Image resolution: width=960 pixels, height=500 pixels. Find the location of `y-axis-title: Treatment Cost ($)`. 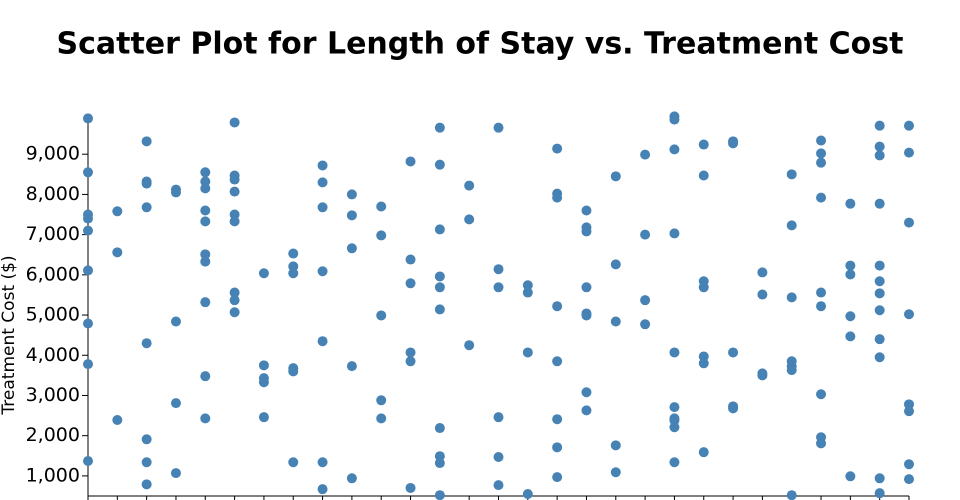

y-axis-title: Treatment Cost ($) is located at coordinates (9, 335).